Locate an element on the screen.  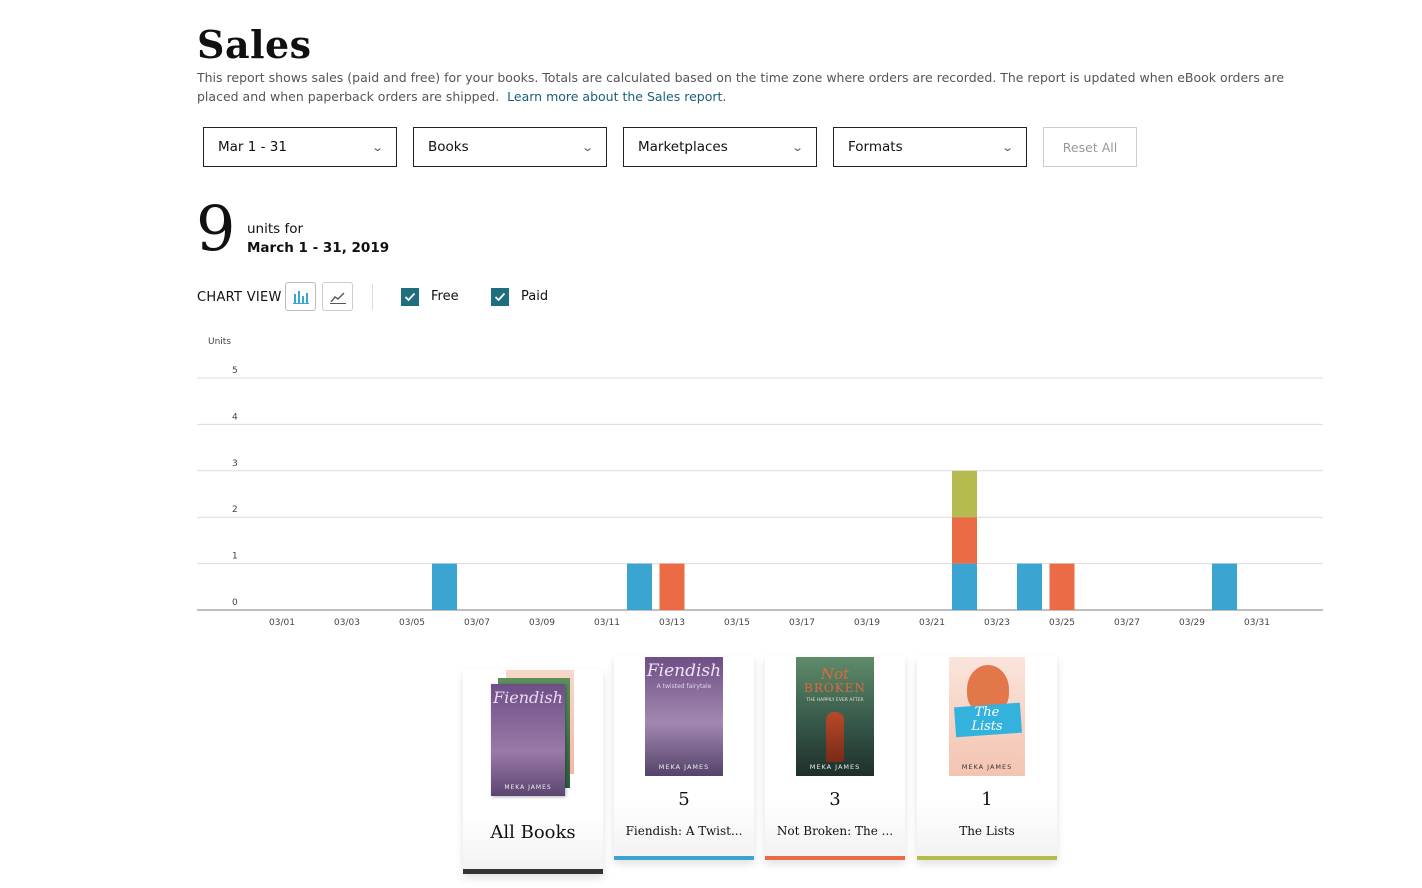
x-tick-label: 03/17 is located at coordinates (802, 623).